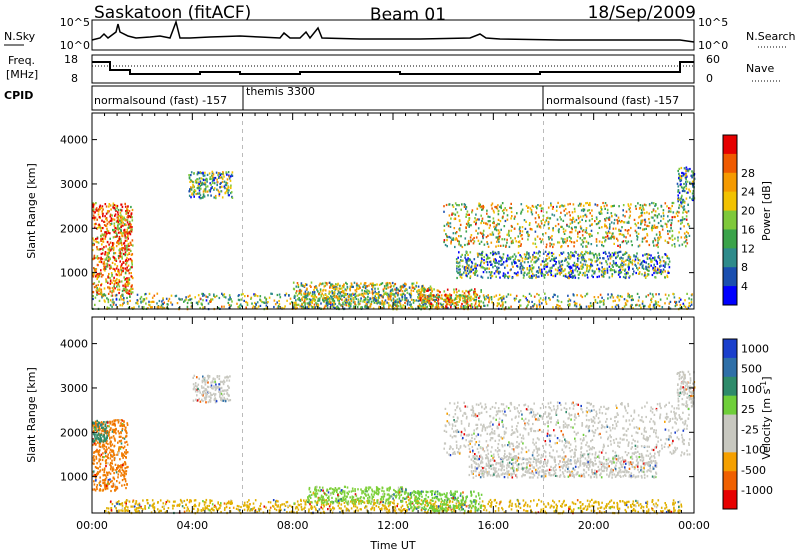 The image size is (800, 554). Describe the element at coordinates (74, 78) in the screenshot. I see `freq-tick-bottom: 8` at that location.